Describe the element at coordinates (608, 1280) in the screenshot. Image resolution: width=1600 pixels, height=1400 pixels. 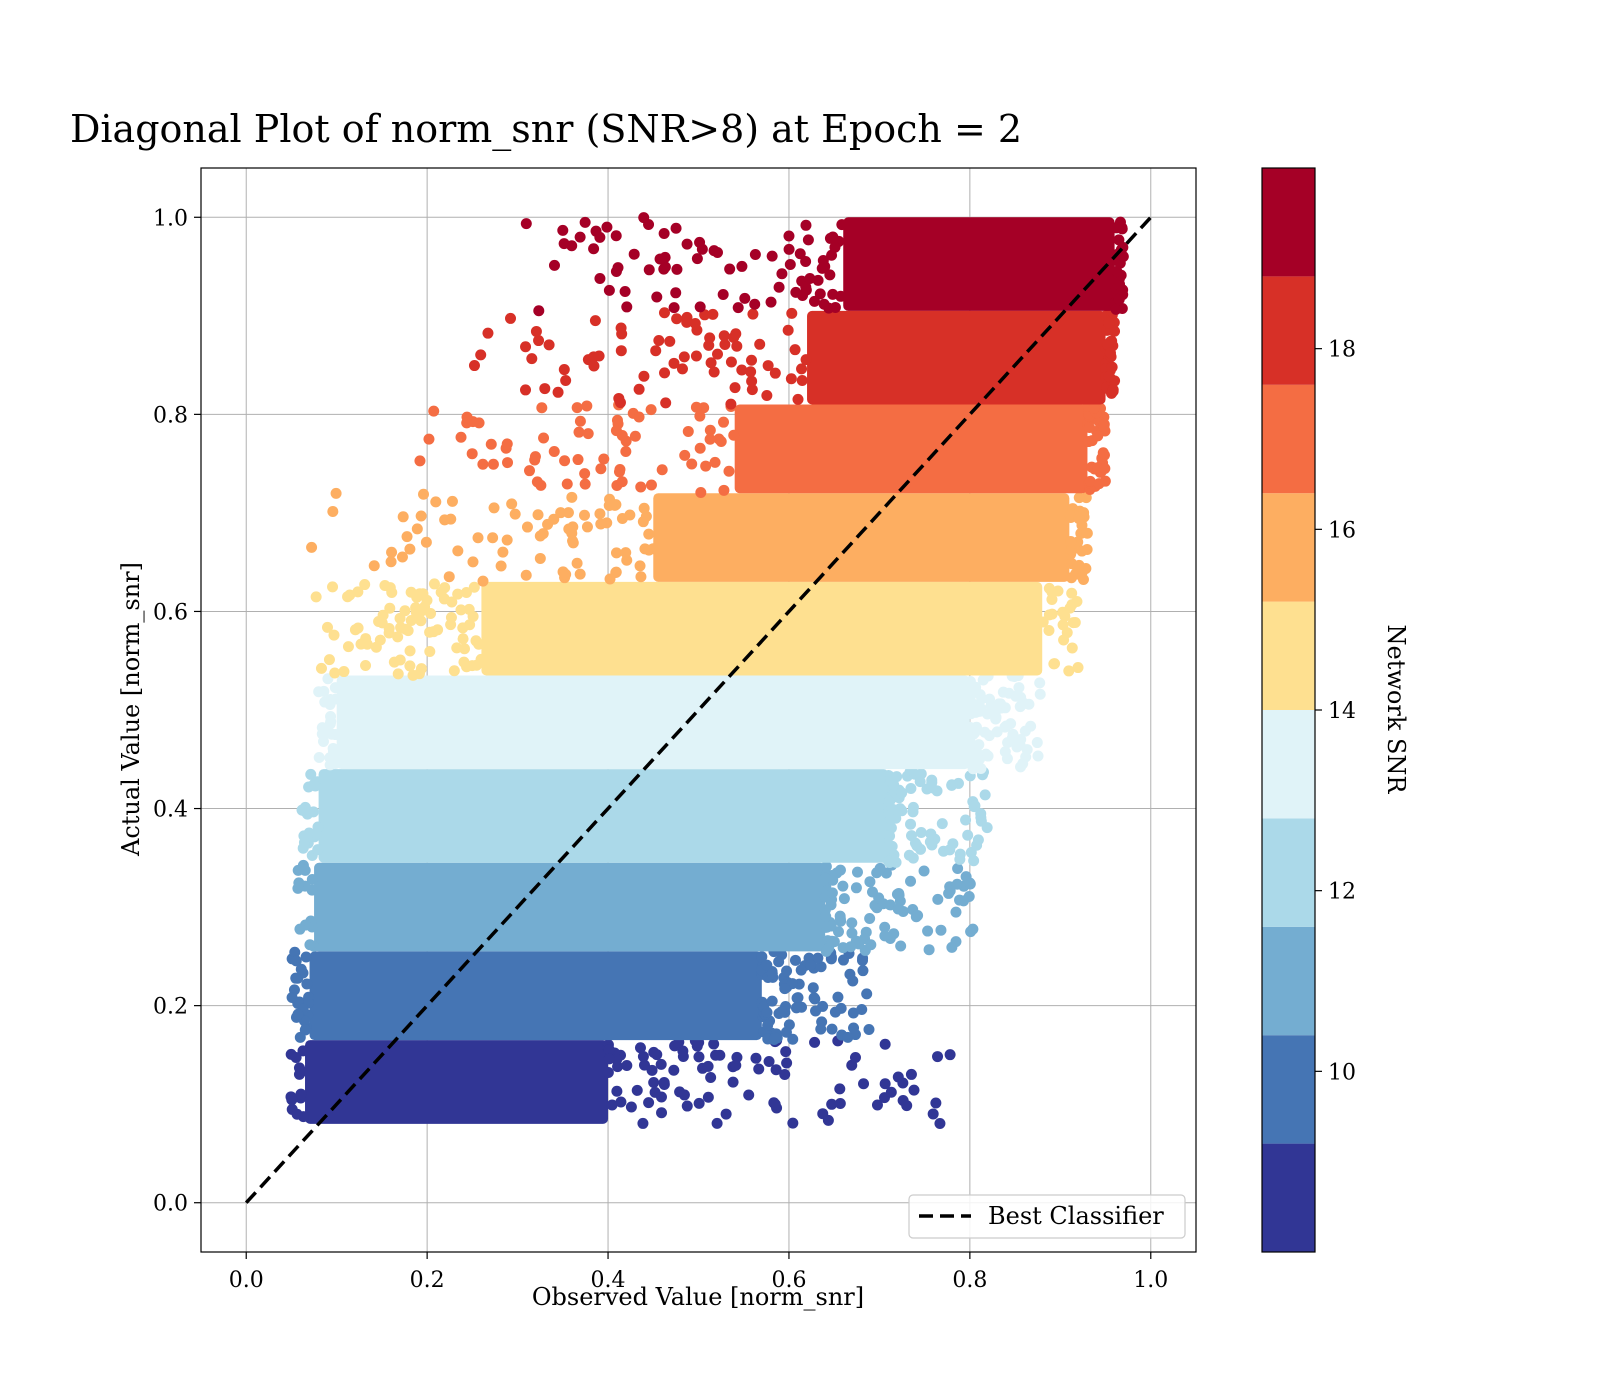
I see `x-tick-label: 0.4` at that location.